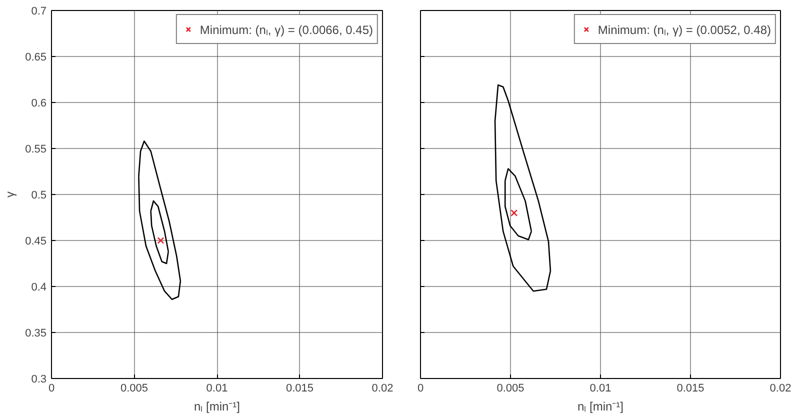  Describe the element at coordinates (39, 380) in the screenshot. I see `y-tick-label: 0.3` at that location.